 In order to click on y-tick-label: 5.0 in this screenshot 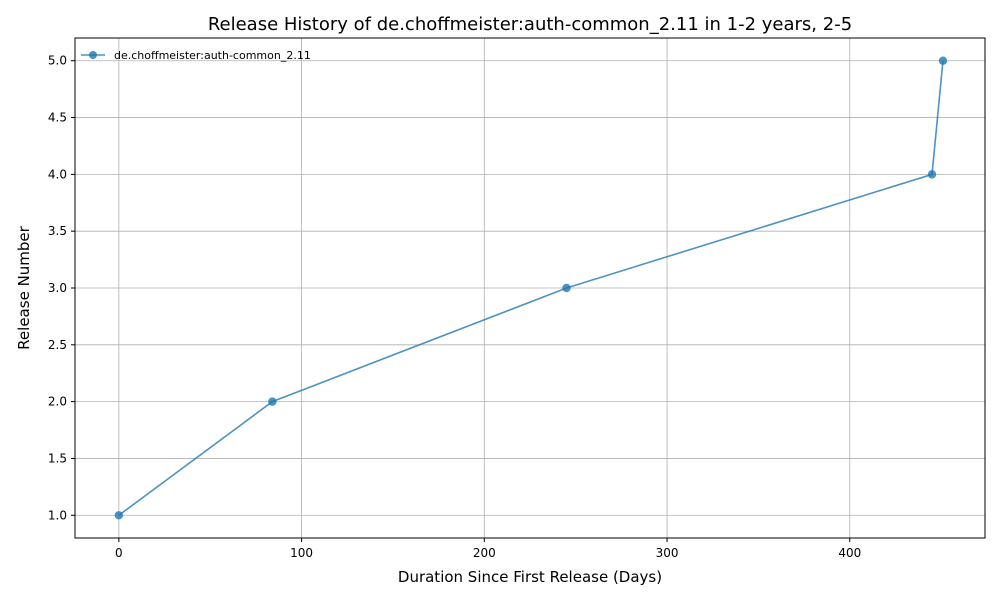, I will do `click(57, 61)`.